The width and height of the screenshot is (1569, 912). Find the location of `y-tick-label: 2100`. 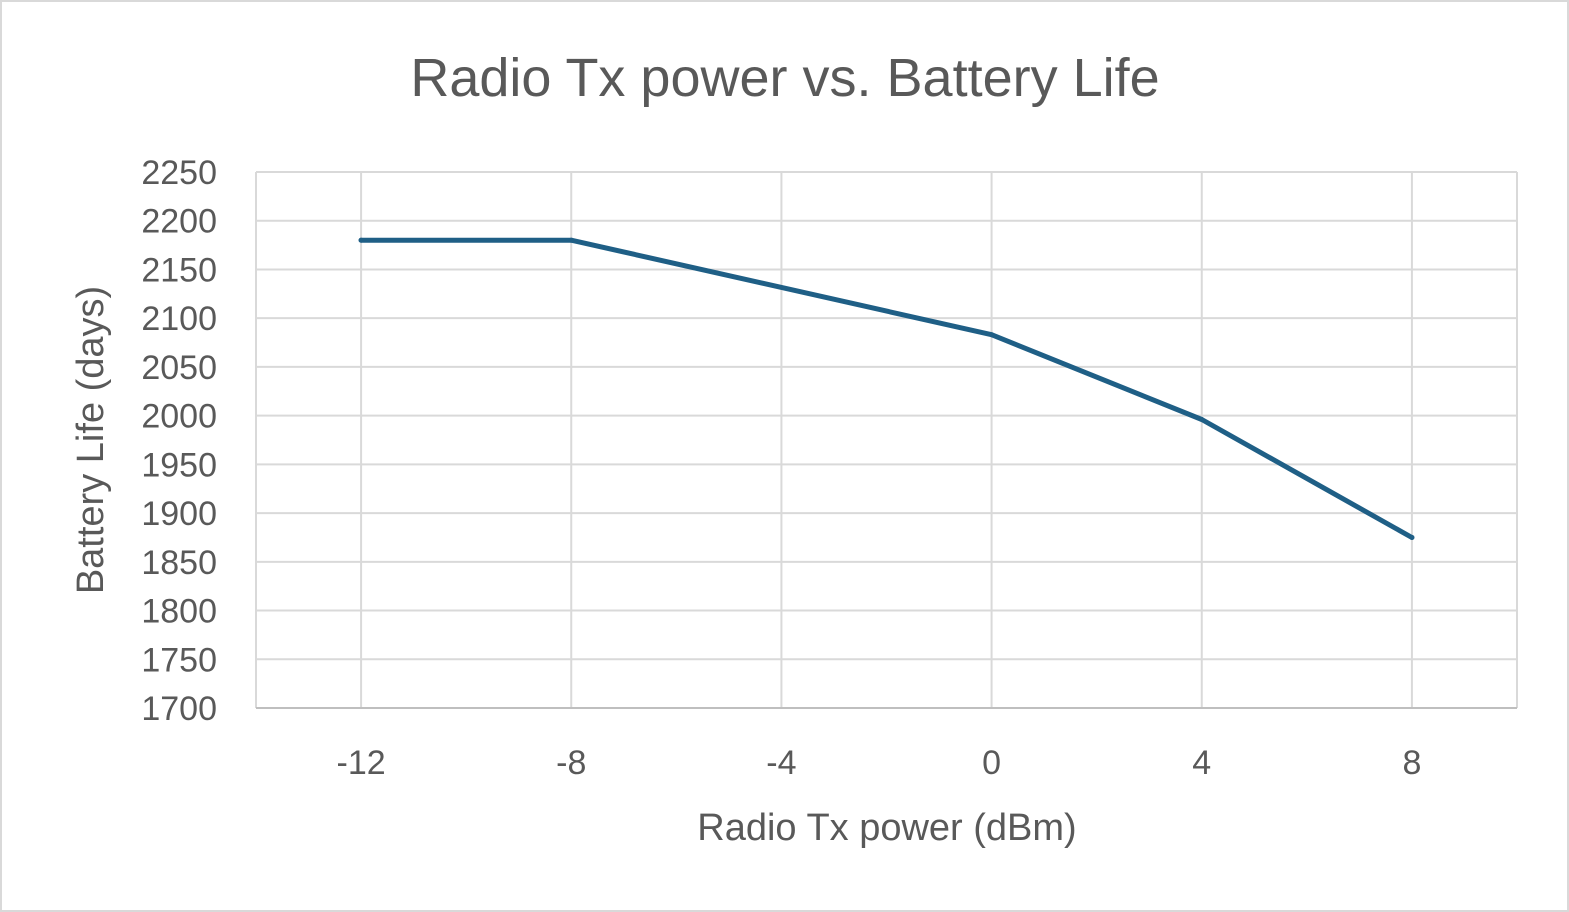

y-tick-label: 2100 is located at coordinates (179, 319).